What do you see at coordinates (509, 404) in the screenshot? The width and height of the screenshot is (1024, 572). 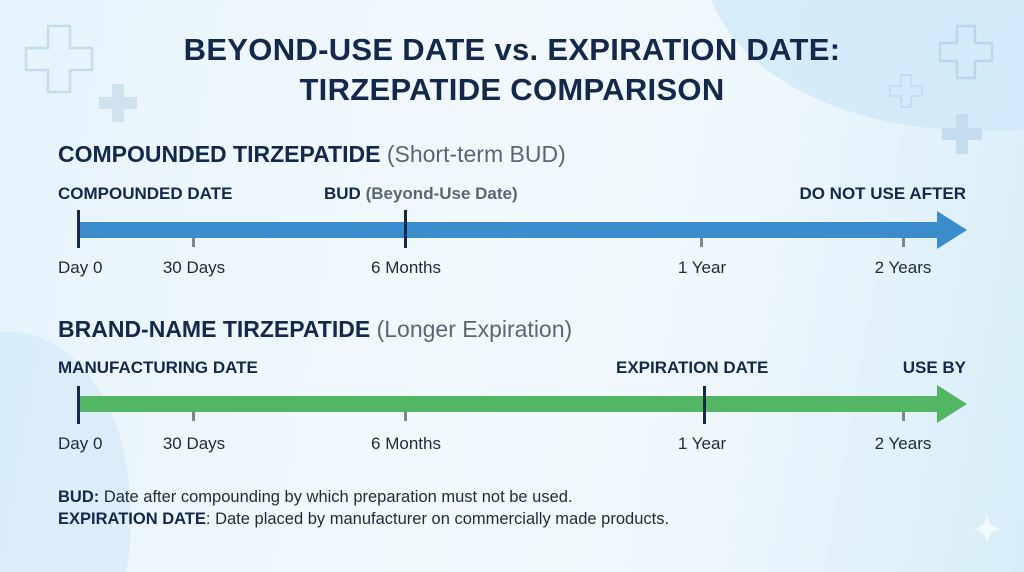 I see `brand-timeline-bar` at bounding box center [509, 404].